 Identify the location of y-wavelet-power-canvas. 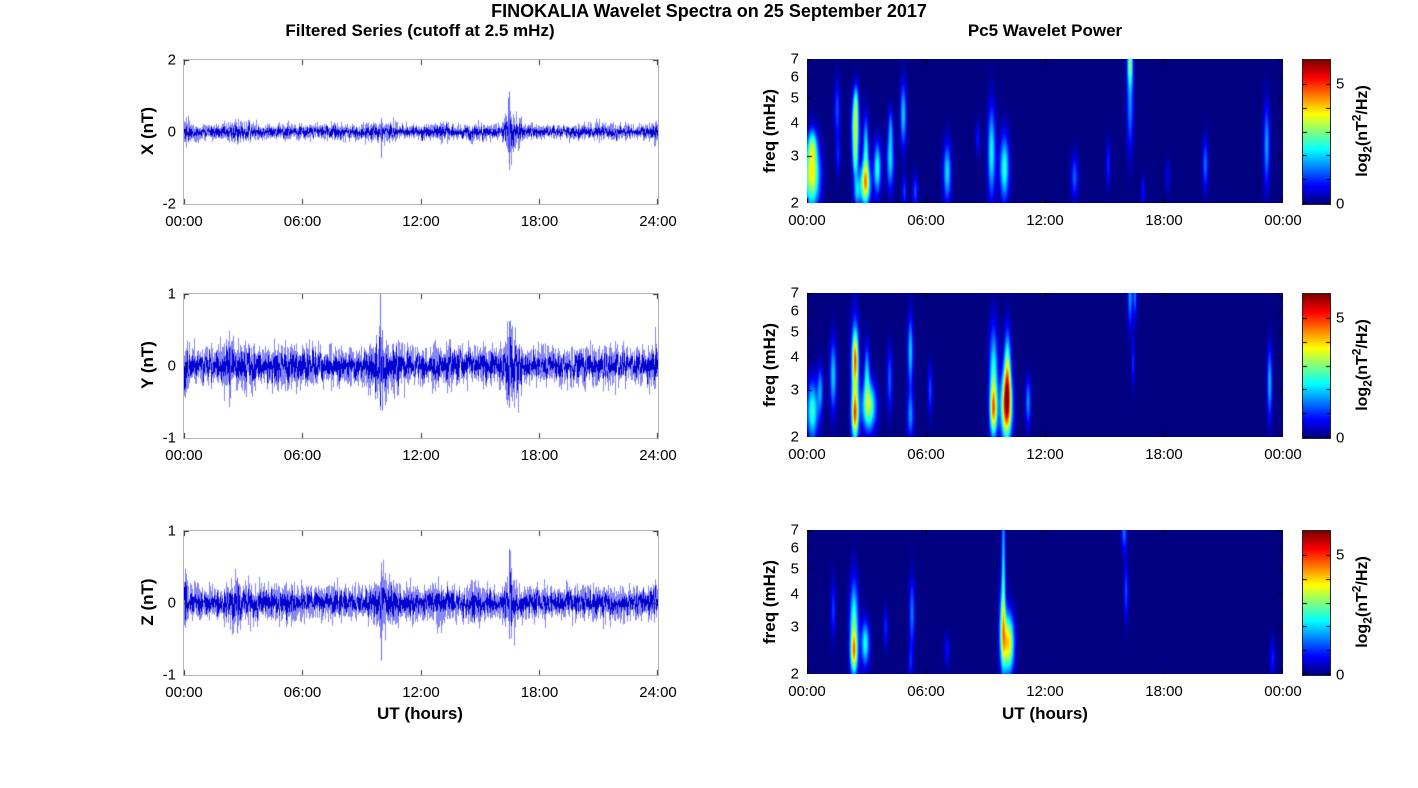
(1045, 365).